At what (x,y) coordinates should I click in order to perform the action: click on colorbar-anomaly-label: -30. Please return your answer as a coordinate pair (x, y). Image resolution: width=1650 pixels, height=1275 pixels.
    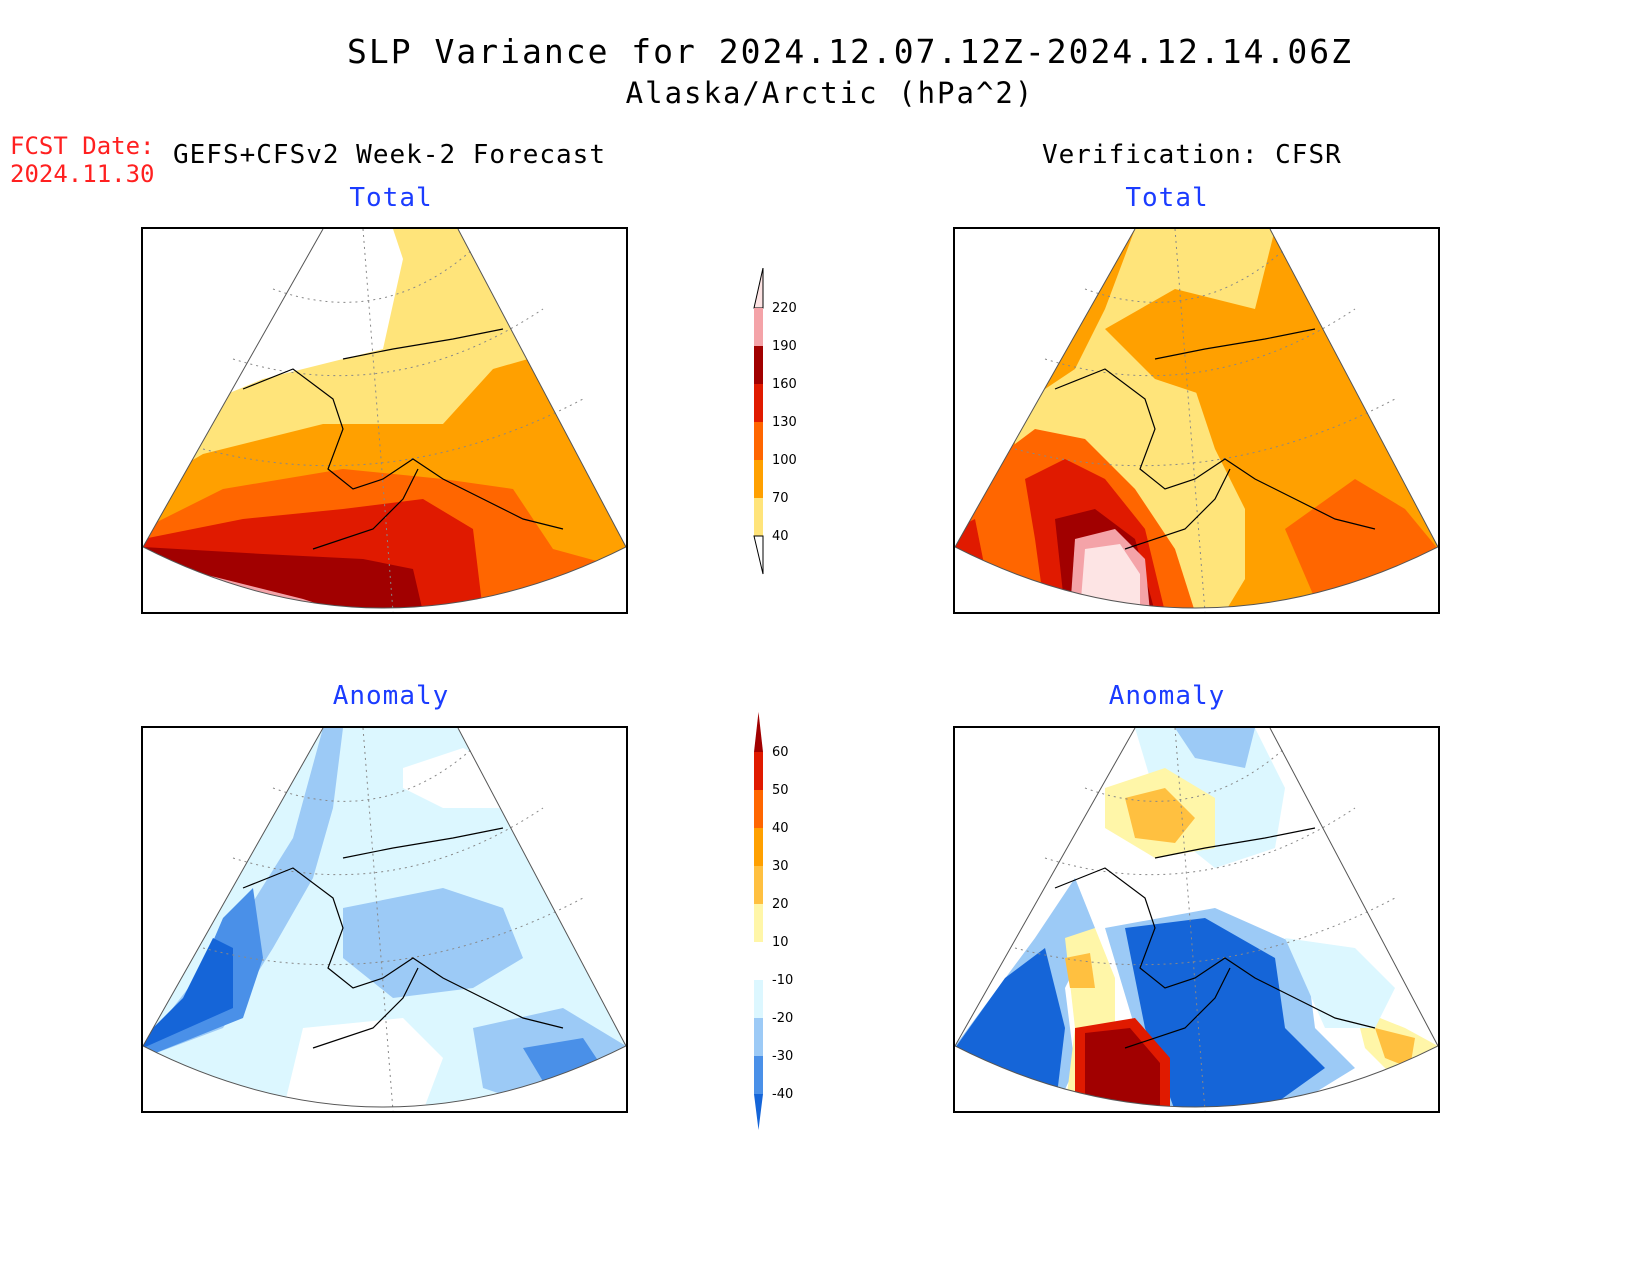
    Looking at the image, I should click on (783, 1056).